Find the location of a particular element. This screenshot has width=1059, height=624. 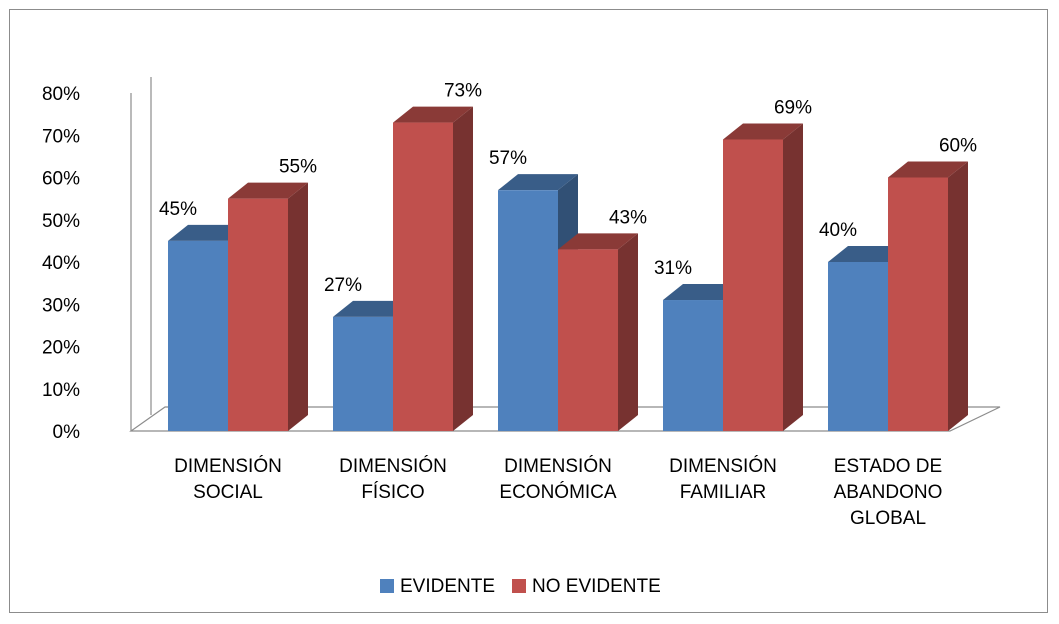

y-axis-ticks: 0% 10% 20% 30% 40% 50% 60% 70% 80% is located at coordinates (61, 263).